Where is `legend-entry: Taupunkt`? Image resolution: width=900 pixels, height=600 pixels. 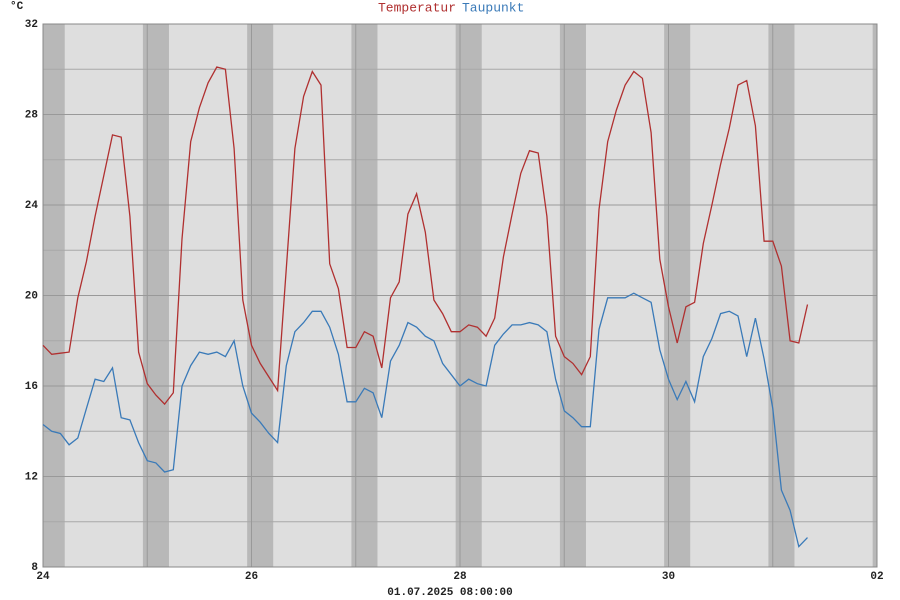
legend-entry: Taupunkt is located at coordinates (493, 7).